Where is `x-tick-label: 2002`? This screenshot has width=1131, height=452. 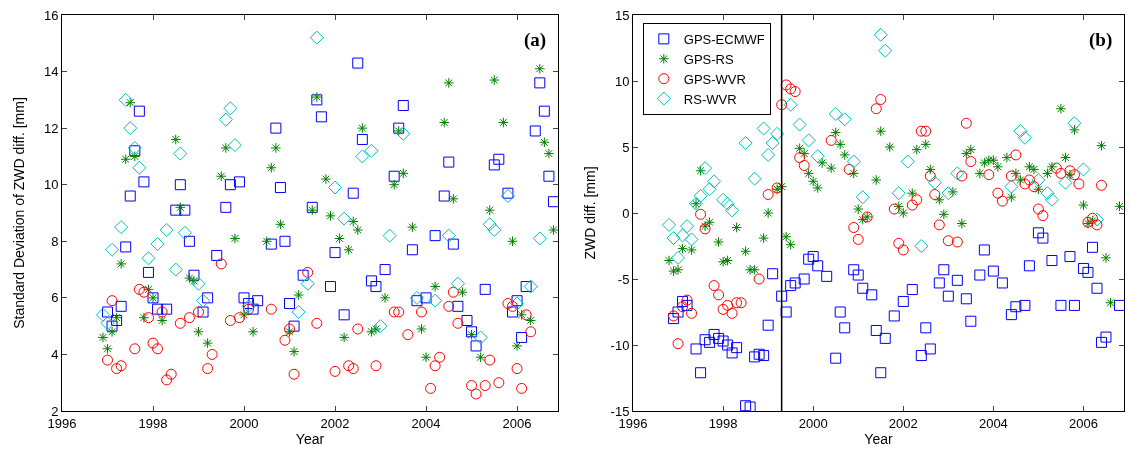 x-tick-label: 2002 is located at coordinates (903, 423).